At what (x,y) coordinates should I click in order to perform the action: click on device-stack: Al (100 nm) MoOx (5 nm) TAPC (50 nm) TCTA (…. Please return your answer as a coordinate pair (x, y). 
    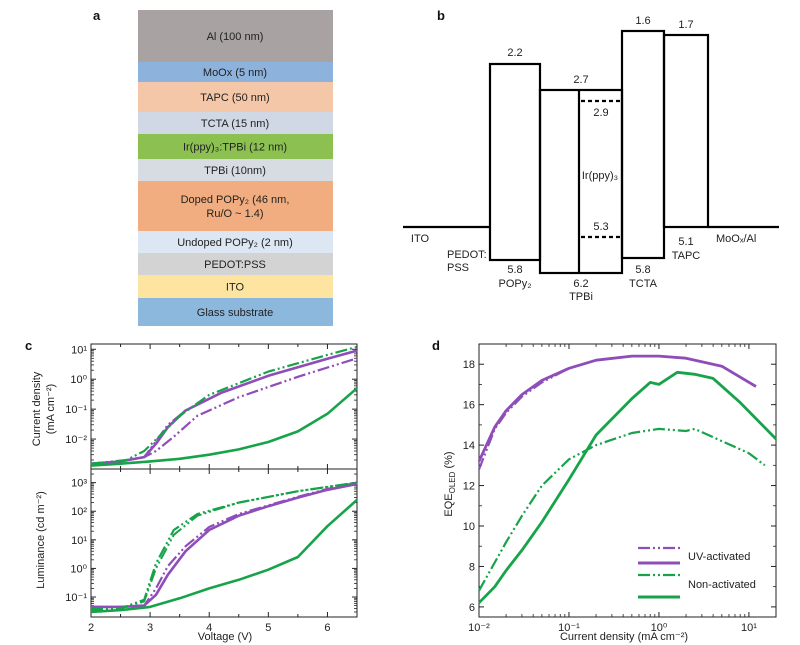
    Looking at the image, I should click on (235, 168).